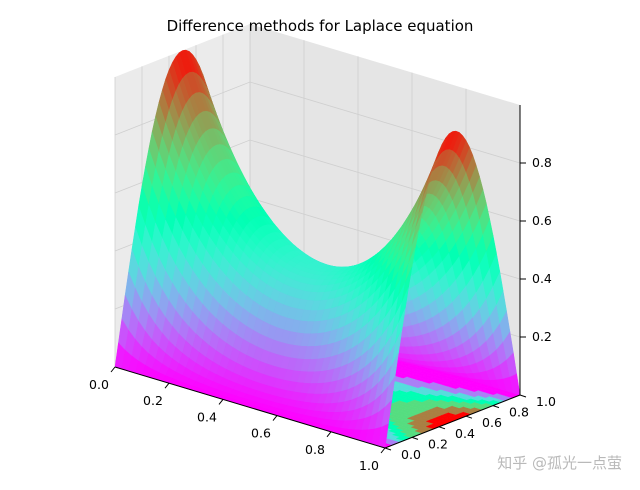 This screenshot has width=640, height=490. I want to click on x-tick-label: 1.0, so click(369, 465).